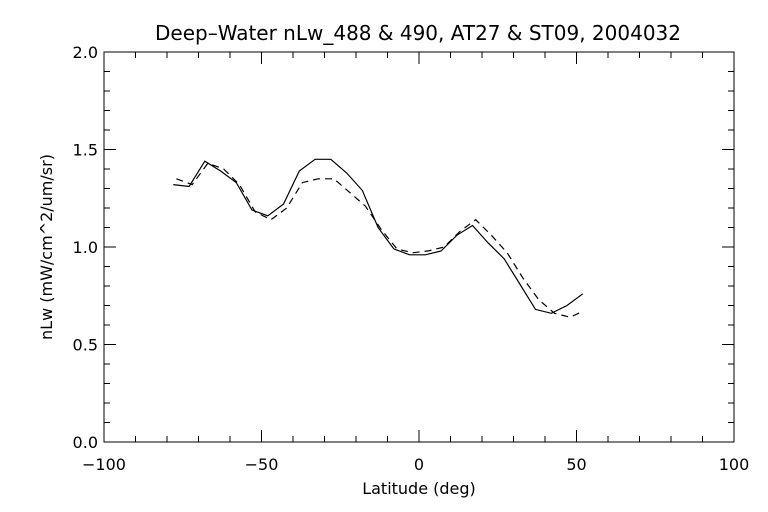 This screenshot has height=512, width=768. I want to click on y-tick-label: 1.0, so click(85, 247).